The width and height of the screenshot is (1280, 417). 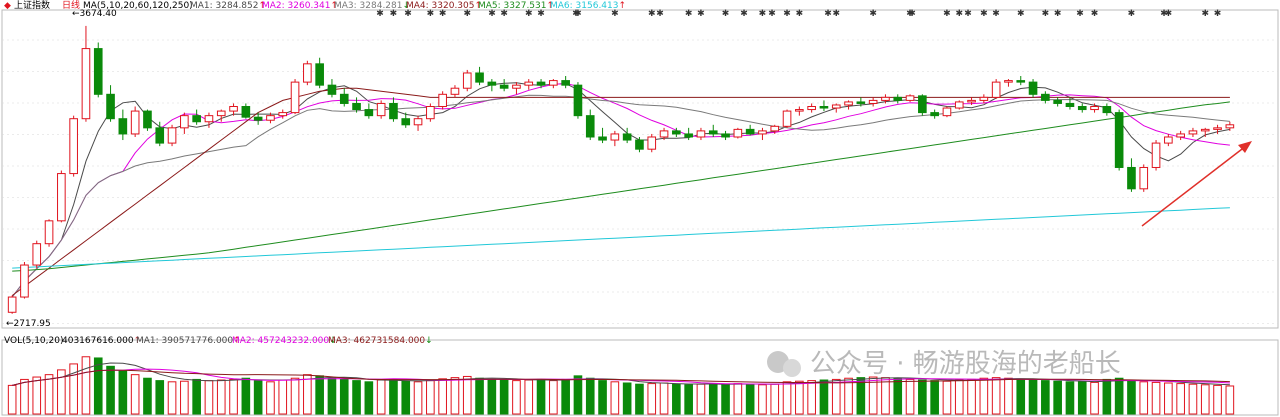 I want to click on trend-arrow, so click(x=1196, y=184).